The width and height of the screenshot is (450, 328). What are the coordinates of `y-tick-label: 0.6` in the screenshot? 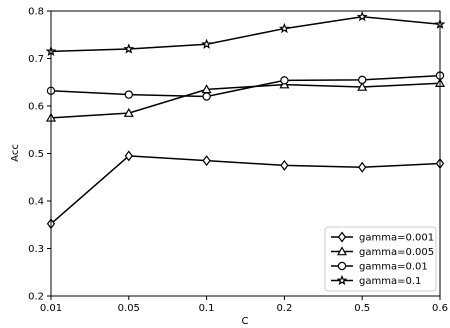 It's located at (36, 107).